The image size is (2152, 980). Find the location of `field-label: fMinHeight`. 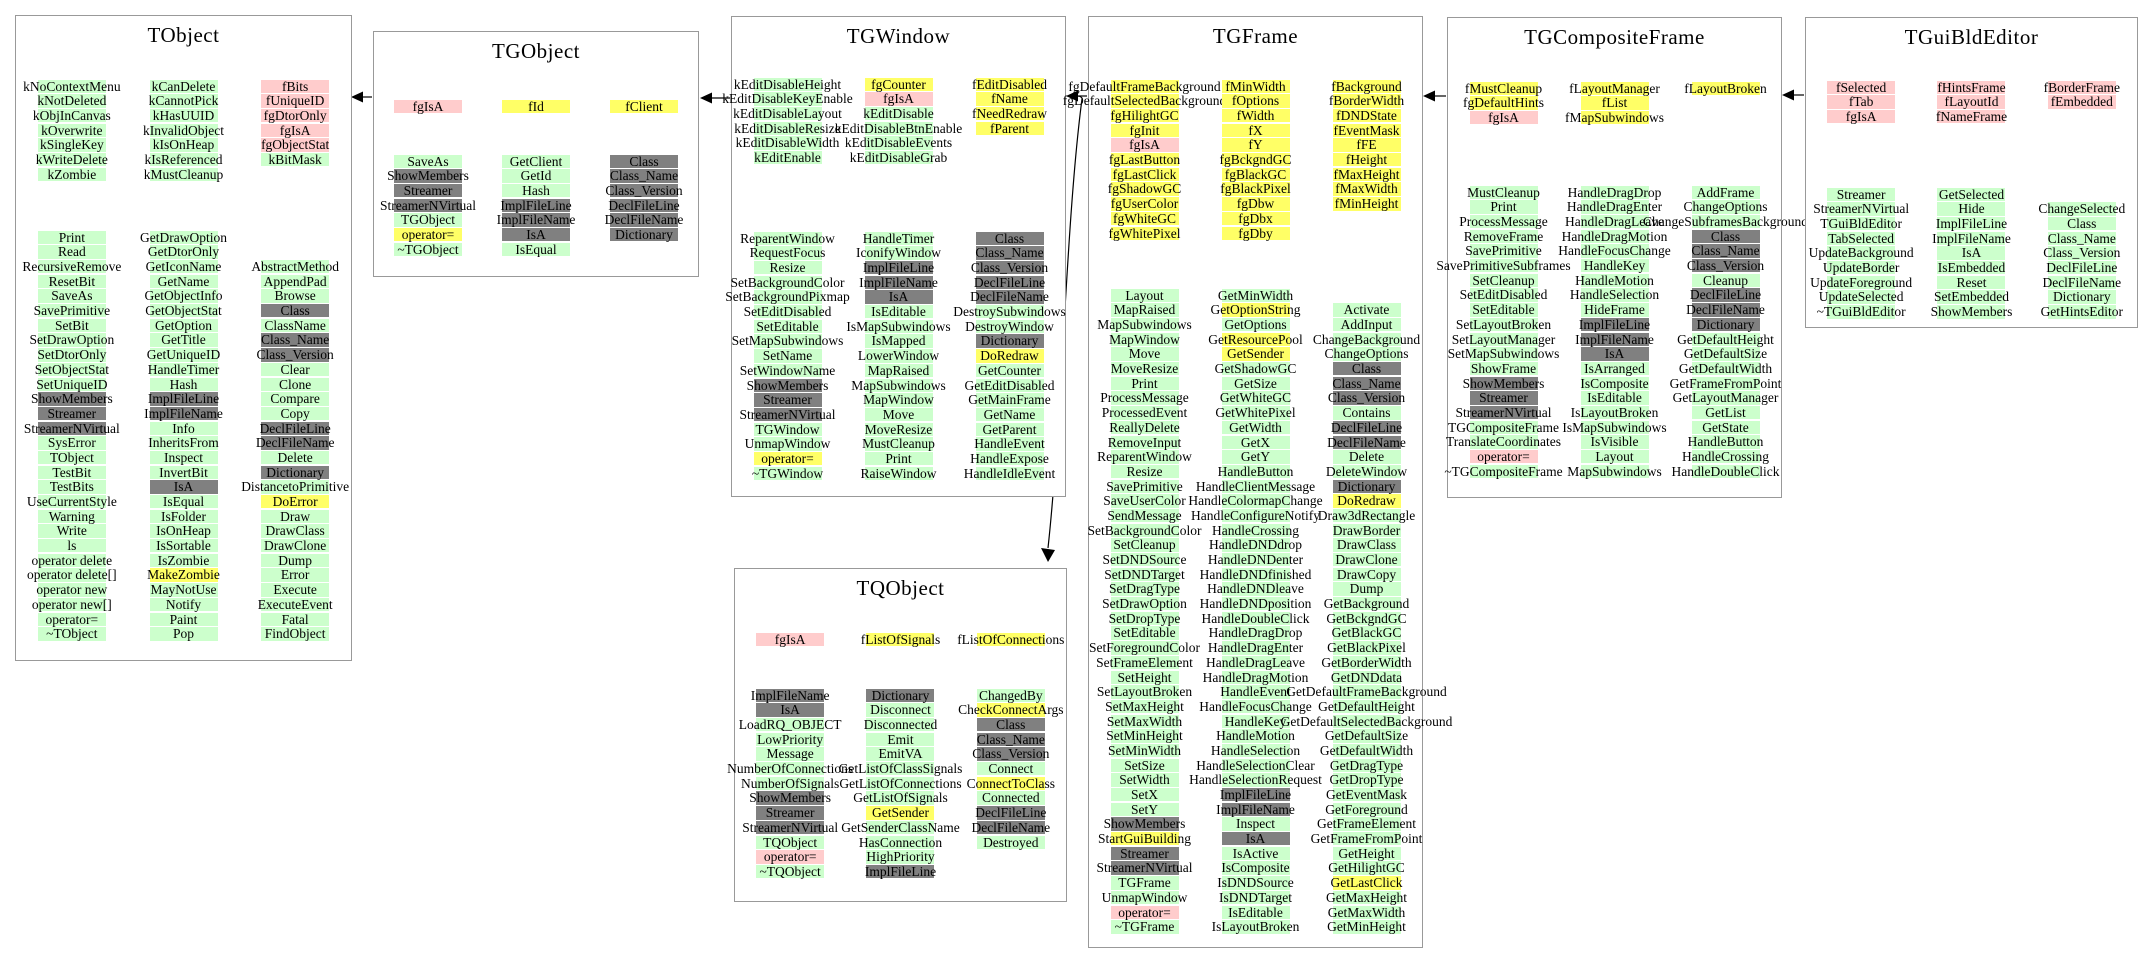

field-label: fMinHeight is located at coordinates (1366, 204).